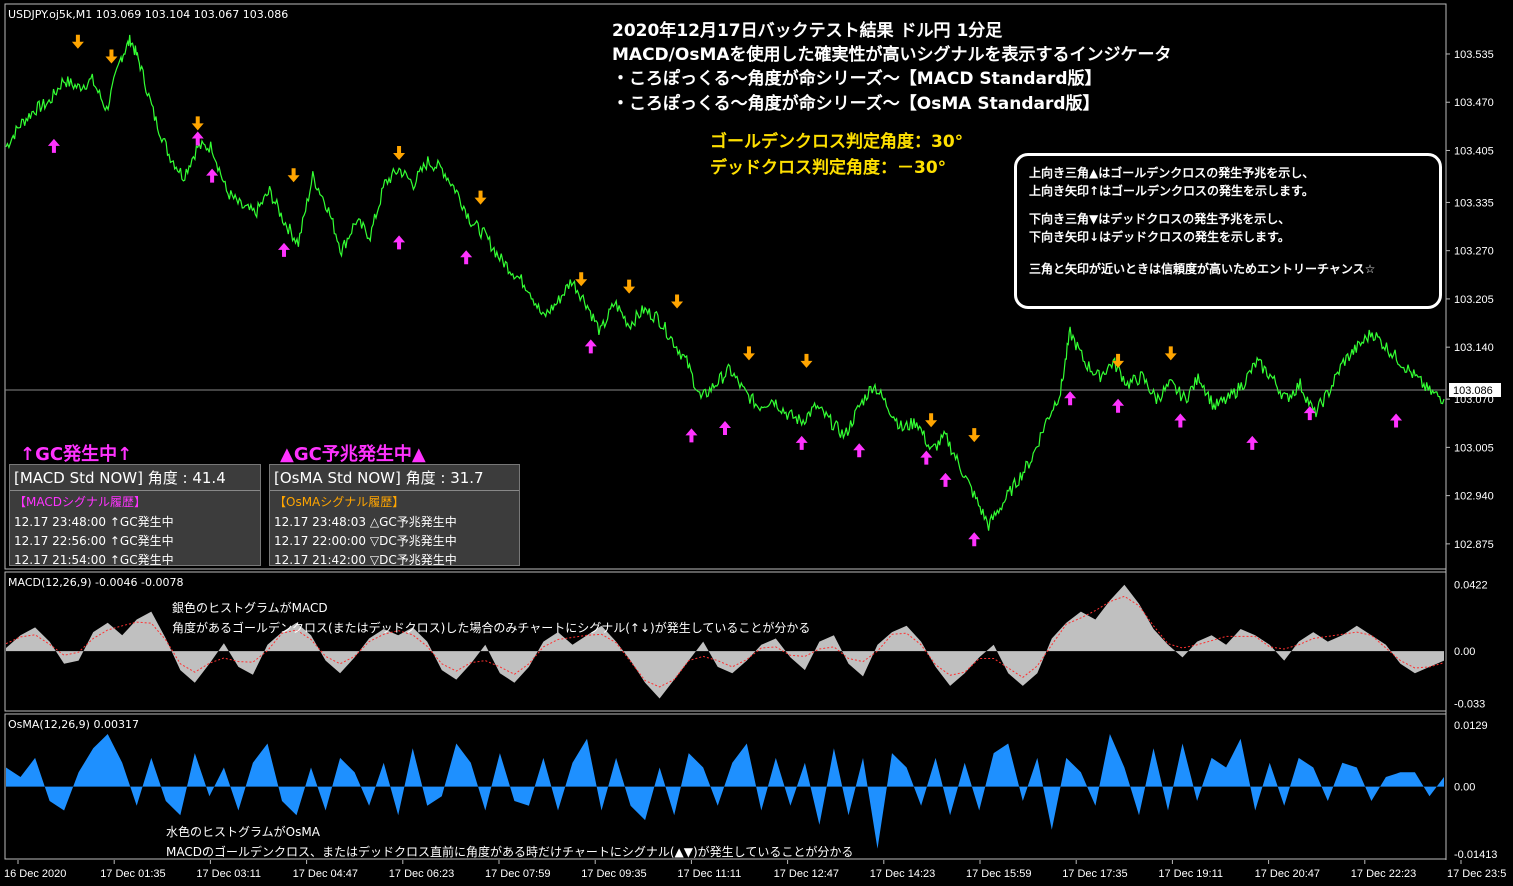  I want to click on x-tick-label: 16 Dec 2020, so click(35, 874).